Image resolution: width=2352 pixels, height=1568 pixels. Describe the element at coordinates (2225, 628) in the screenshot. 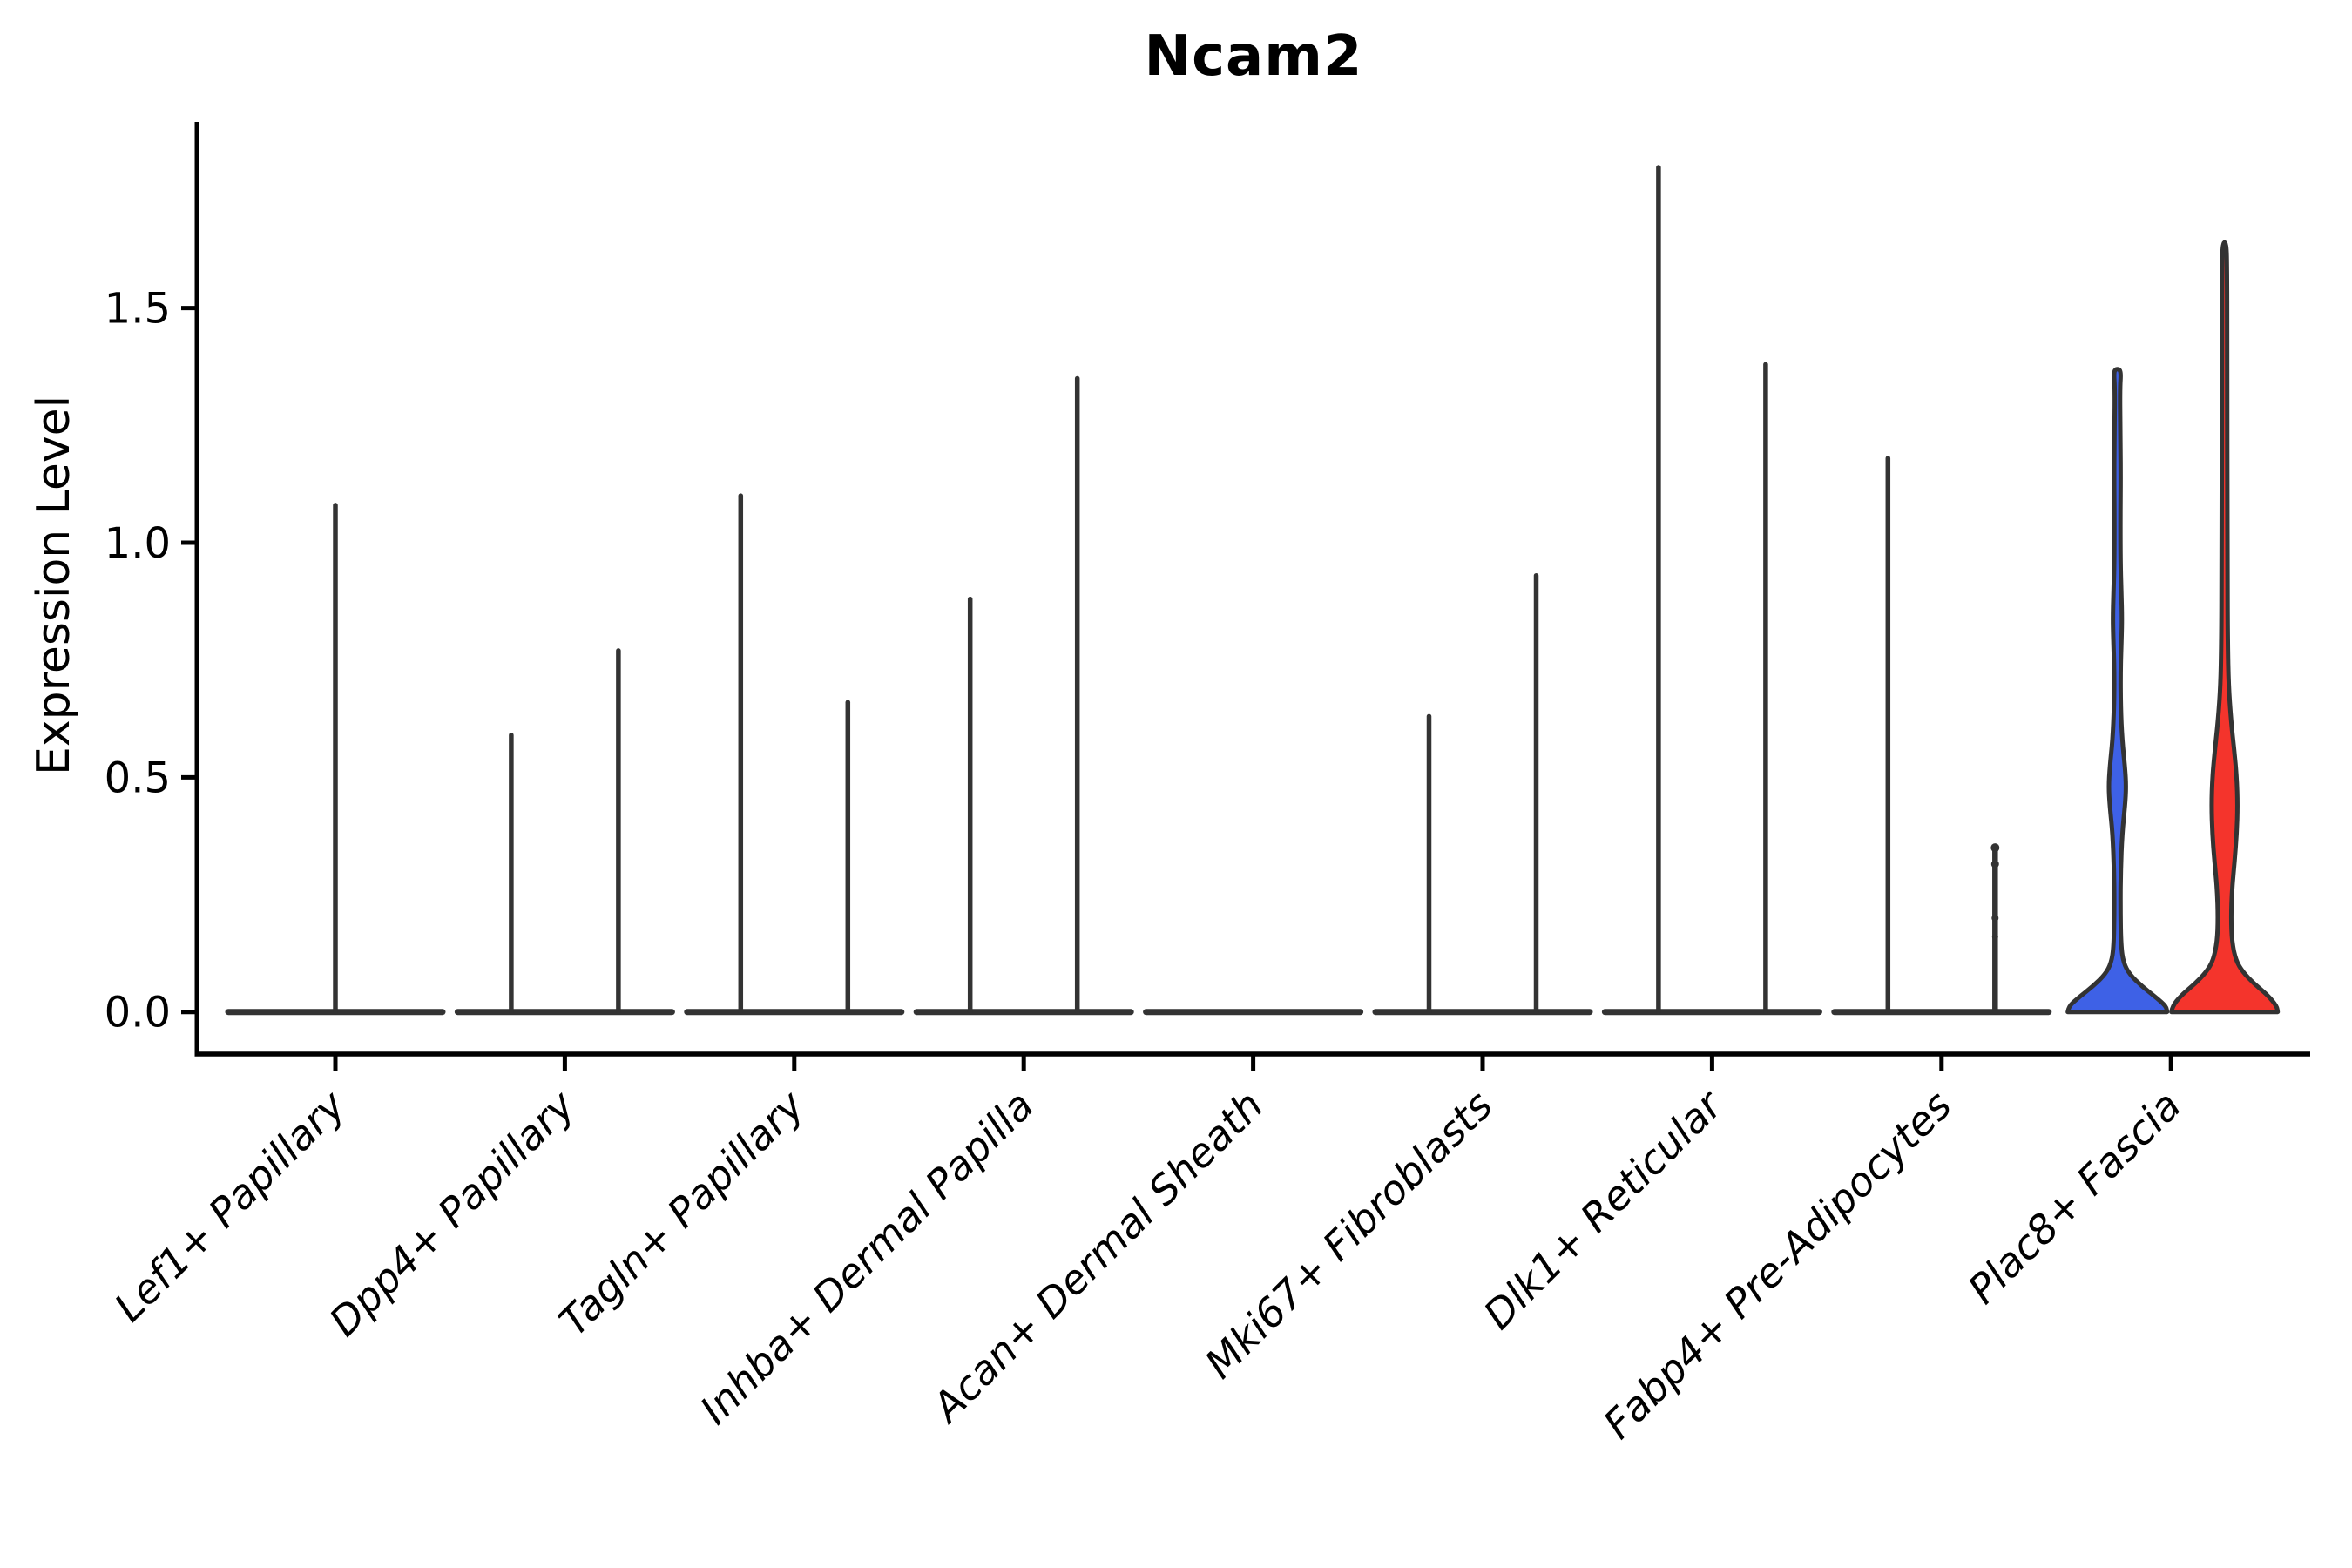

I see `violin-filled-red` at that location.